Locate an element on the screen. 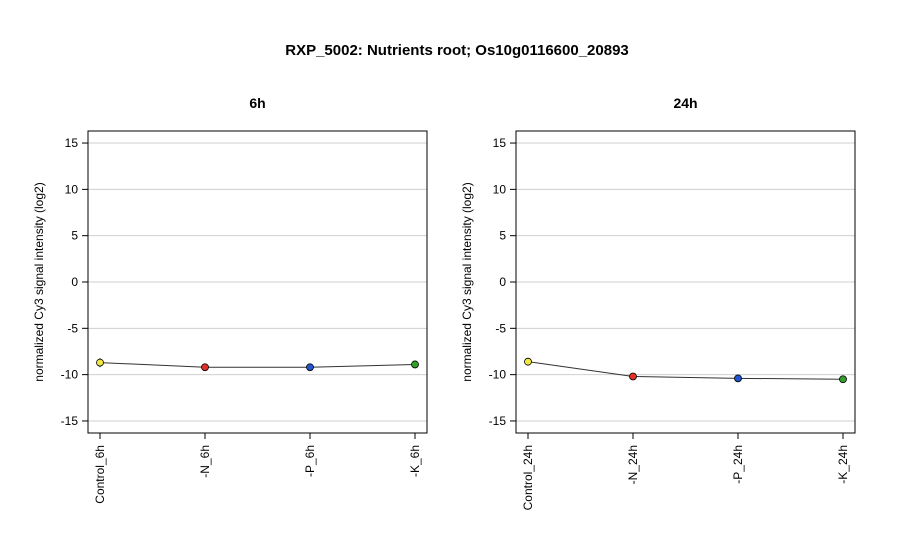 Image resolution: width=900 pixels, height=555 pixels. x-tick-label: -N_24h is located at coordinates (633, 464).